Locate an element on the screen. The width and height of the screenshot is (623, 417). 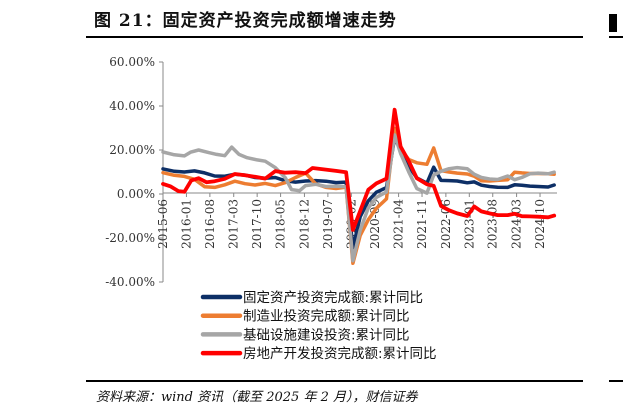
legend-label-1: 固定资产投资完成额:累计同比 is located at coordinates (333, 298).